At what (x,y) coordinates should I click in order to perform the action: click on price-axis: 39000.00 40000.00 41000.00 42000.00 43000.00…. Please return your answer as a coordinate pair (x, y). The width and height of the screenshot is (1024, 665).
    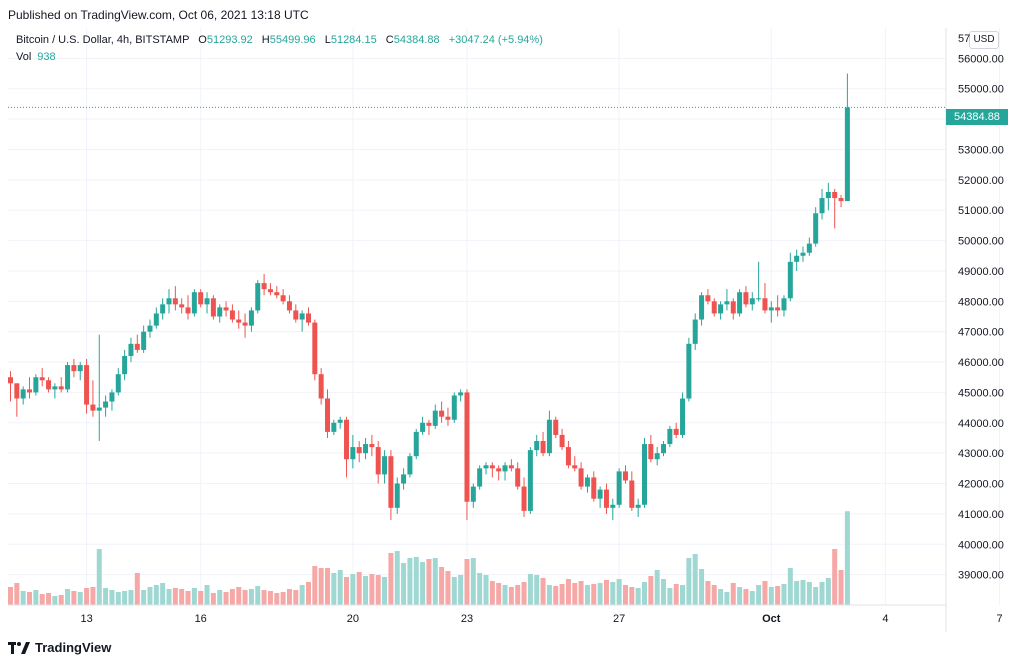
    Looking at the image, I should click on (981, 317).